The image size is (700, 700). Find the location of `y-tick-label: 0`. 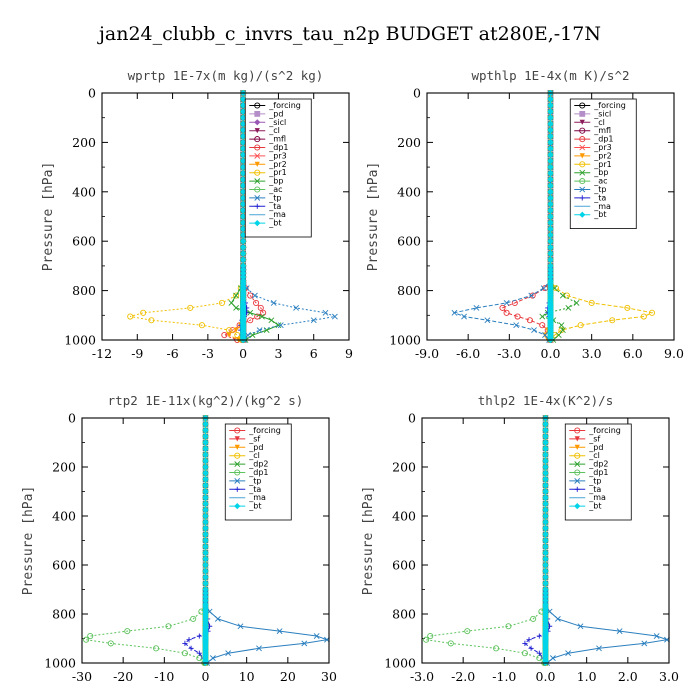

y-tick-label: 0 is located at coordinates (412, 418).